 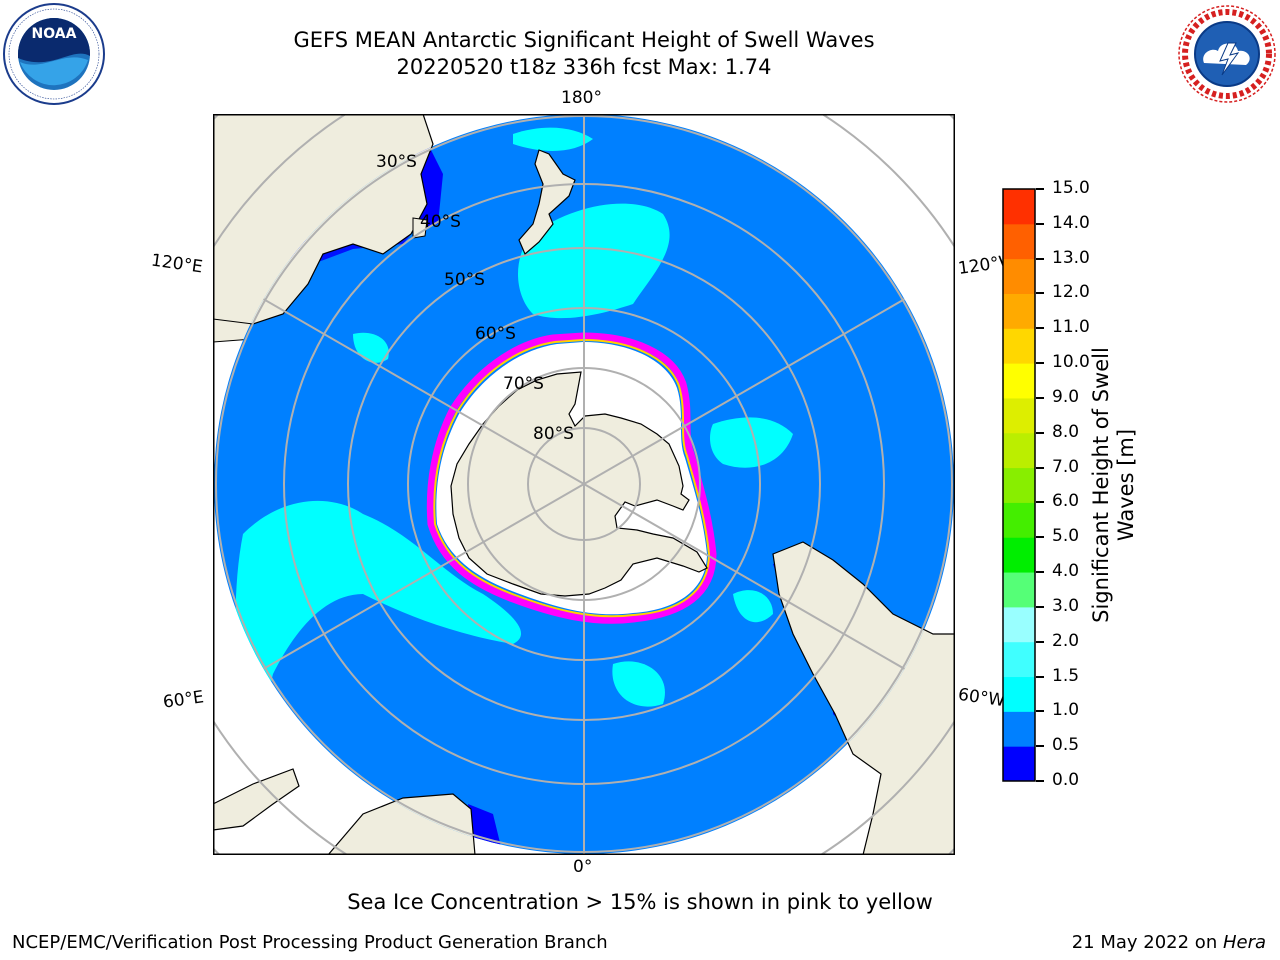 I want to click on sea-ice-edge, so click(x=571, y=478).